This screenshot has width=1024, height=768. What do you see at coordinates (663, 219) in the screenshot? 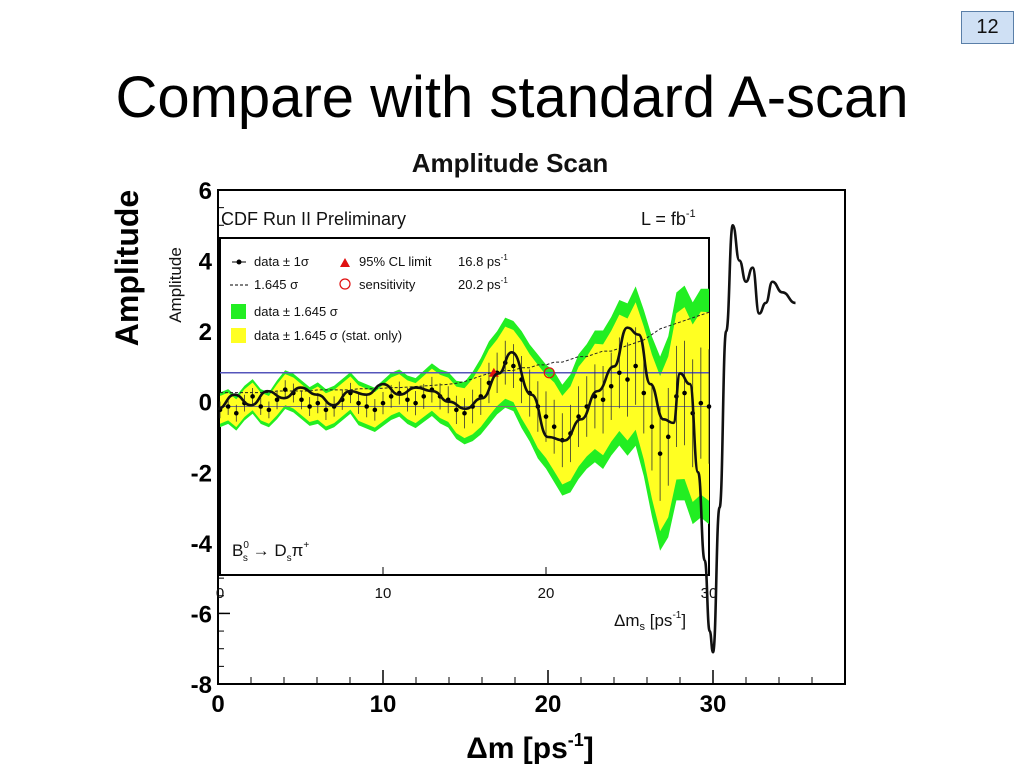
I see `inner-header-right-main: L = fb` at bounding box center [663, 219].